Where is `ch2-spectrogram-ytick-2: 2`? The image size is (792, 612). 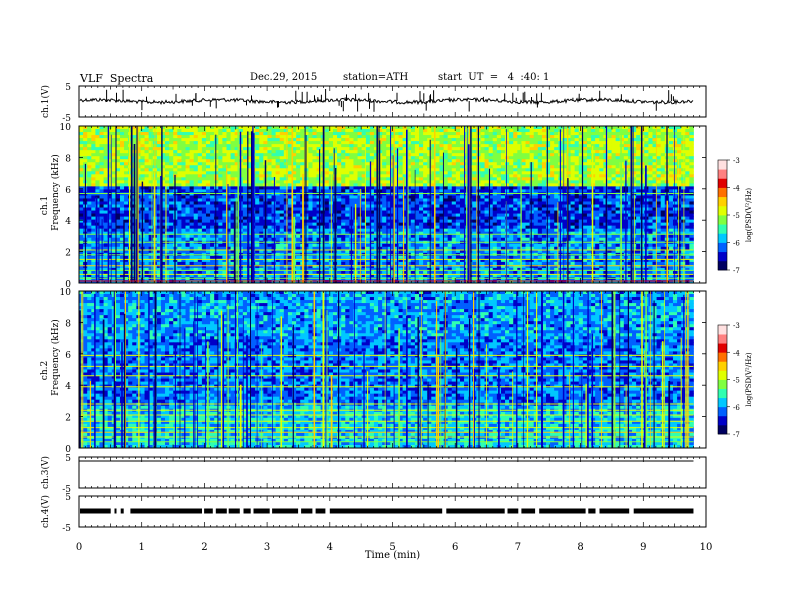 ch2-spectrogram-ytick-2: 2 is located at coordinates (68, 419).